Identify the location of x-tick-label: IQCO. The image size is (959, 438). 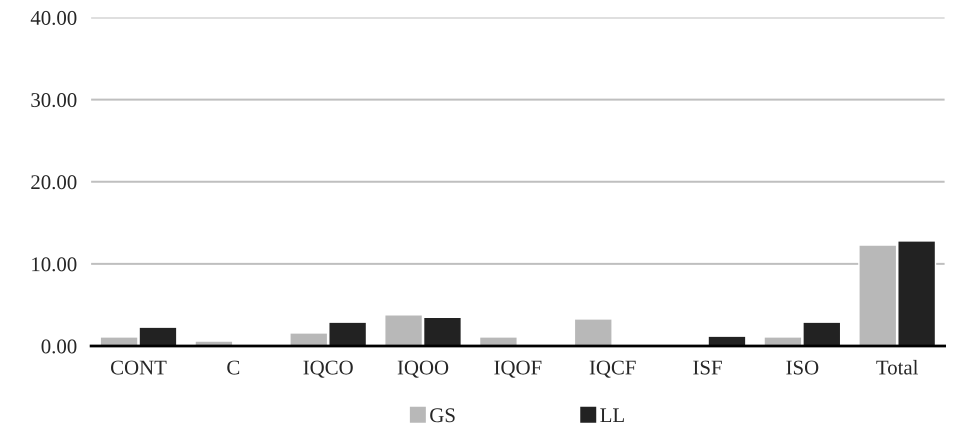
(328, 369).